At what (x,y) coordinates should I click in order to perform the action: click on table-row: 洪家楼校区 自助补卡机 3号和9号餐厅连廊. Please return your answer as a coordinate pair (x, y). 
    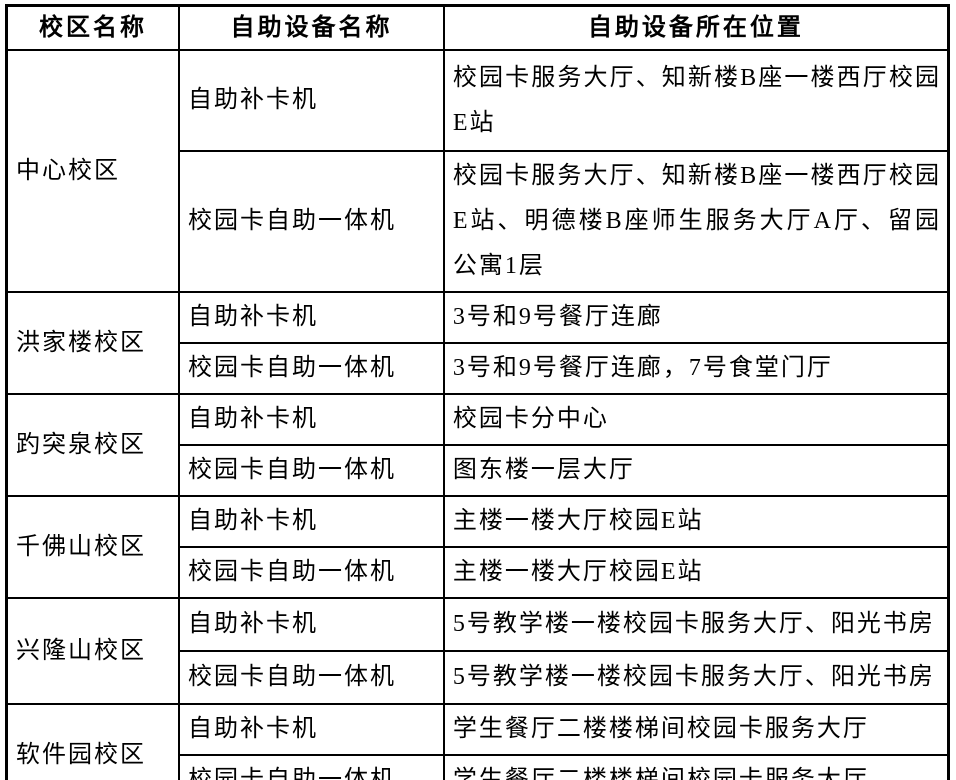
    Looking at the image, I should click on (477, 343).